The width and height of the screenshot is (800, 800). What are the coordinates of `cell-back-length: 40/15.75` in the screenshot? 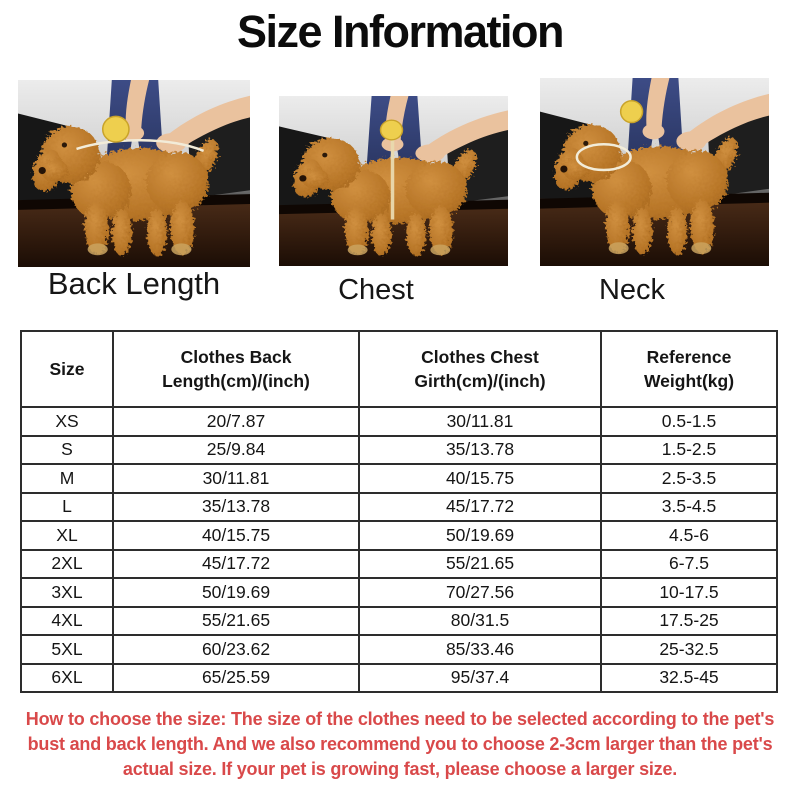 It's located at (236, 535).